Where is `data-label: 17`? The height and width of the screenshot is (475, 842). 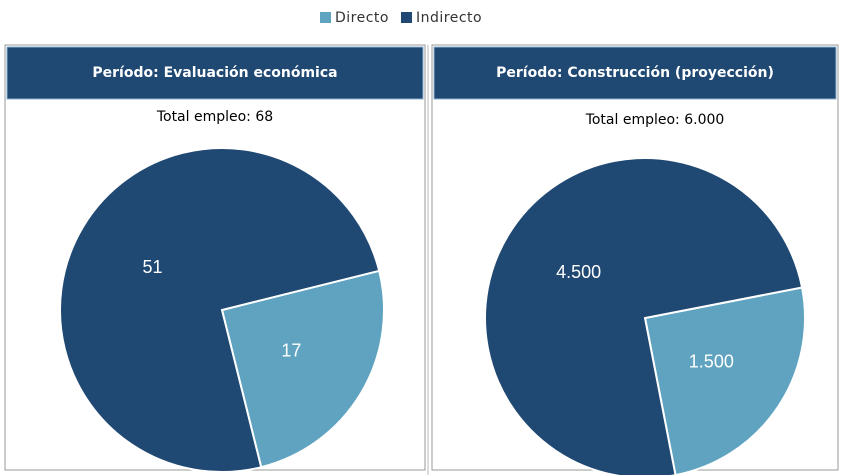
data-label: 17 is located at coordinates (291, 350).